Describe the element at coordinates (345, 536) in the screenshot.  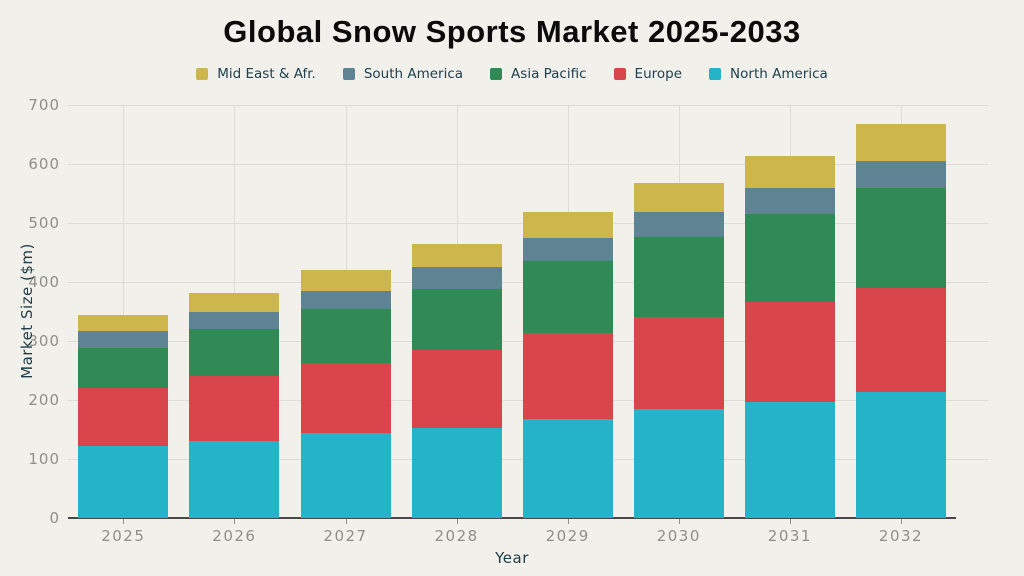
I see `x-tick-label: 2027` at that location.